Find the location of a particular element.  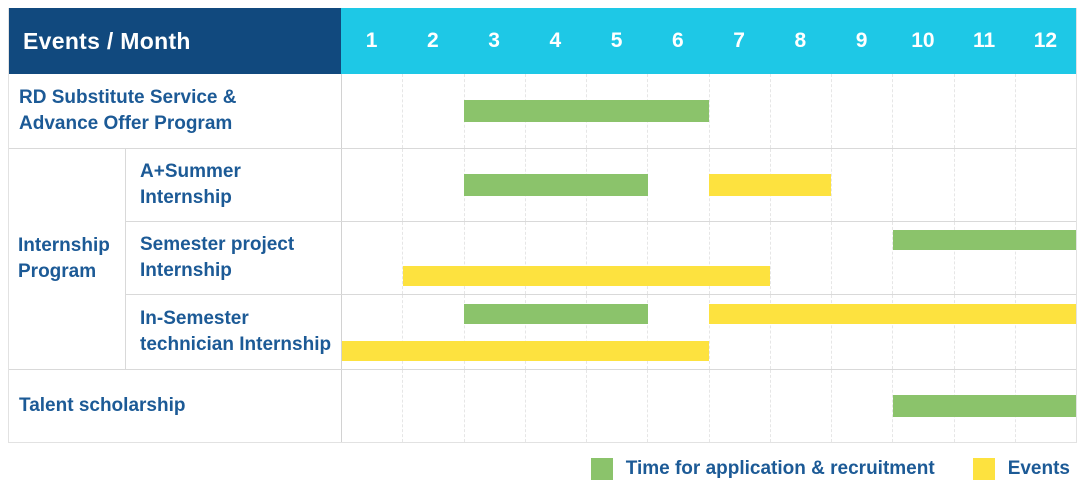

month-header-1: 1 is located at coordinates (371, 40).